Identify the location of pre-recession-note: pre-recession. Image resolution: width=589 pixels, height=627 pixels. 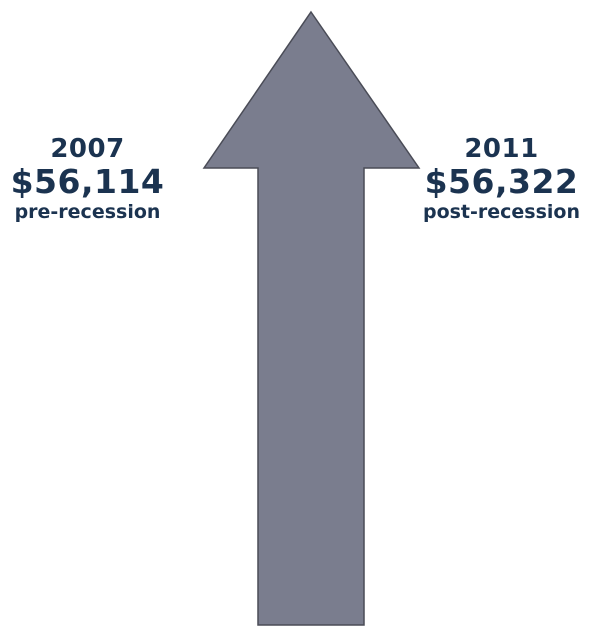
(87, 212).